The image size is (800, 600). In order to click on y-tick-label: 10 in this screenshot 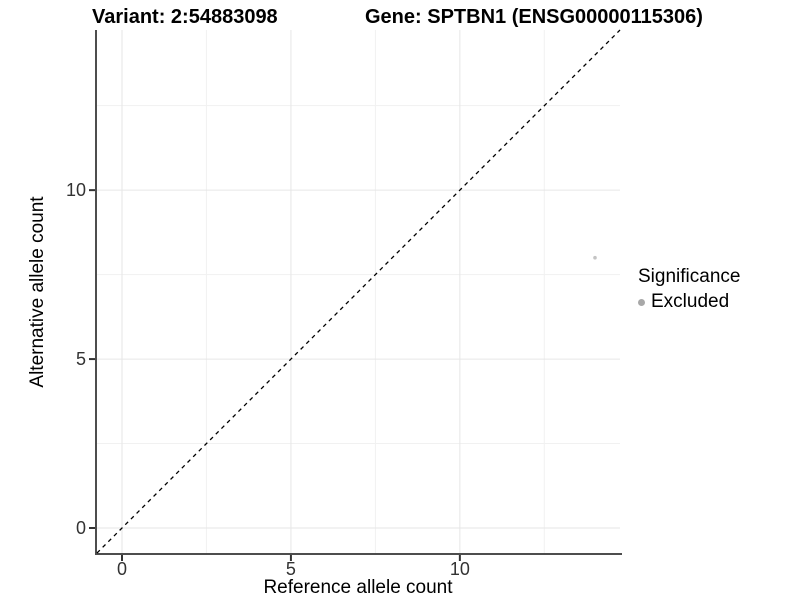, I will do `click(76, 190)`.